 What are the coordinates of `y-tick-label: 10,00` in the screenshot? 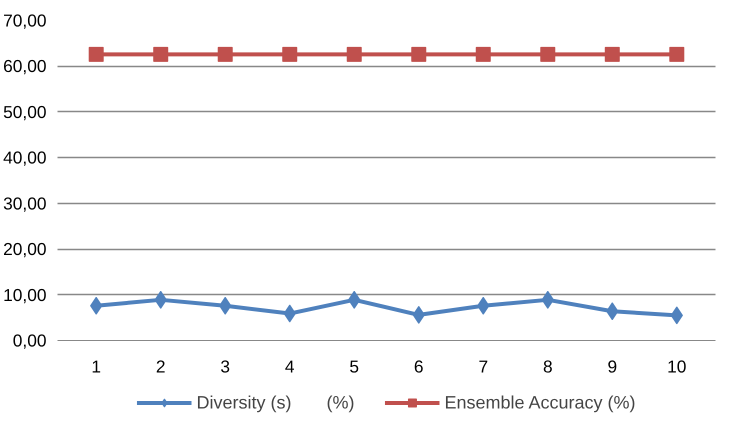 It's located at (25, 294).